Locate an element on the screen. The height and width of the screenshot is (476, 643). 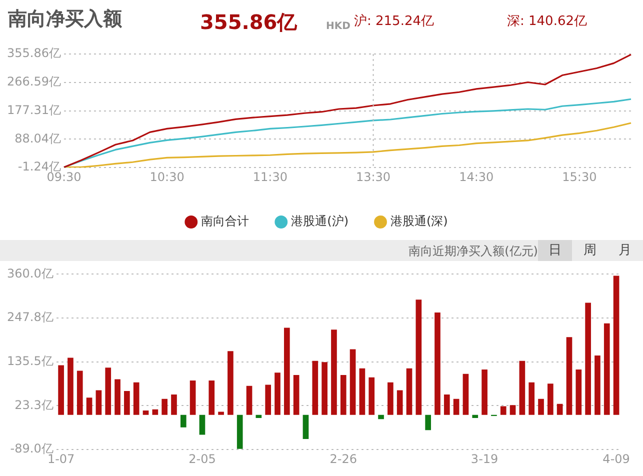
y-tick-label: 135.5亿 is located at coordinates (30, 361).